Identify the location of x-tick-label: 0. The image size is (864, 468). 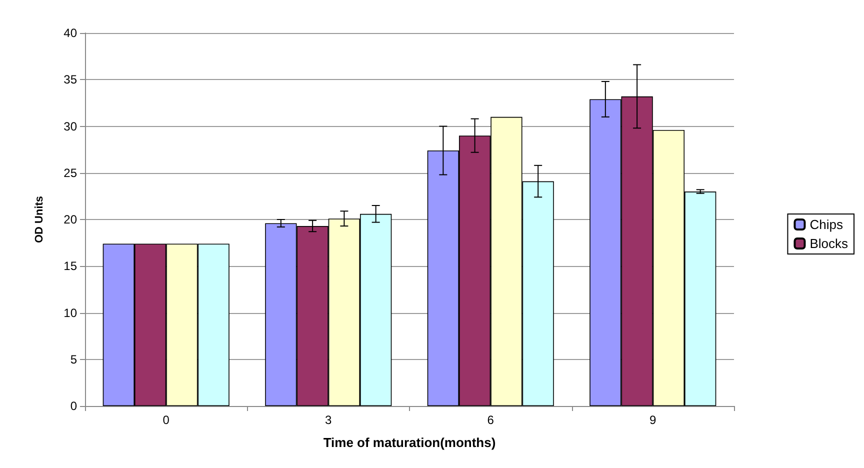
(166, 420).